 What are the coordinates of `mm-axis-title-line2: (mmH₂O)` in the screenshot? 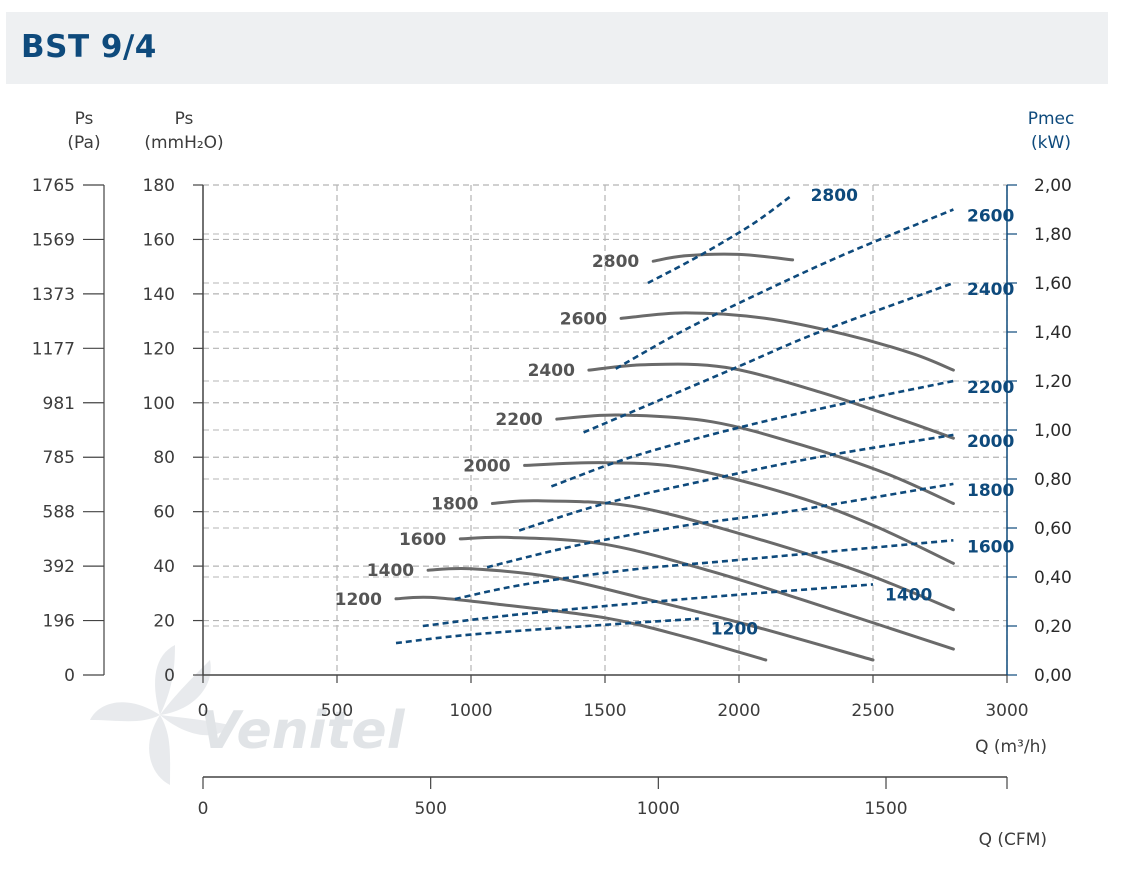 It's located at (183, 143).